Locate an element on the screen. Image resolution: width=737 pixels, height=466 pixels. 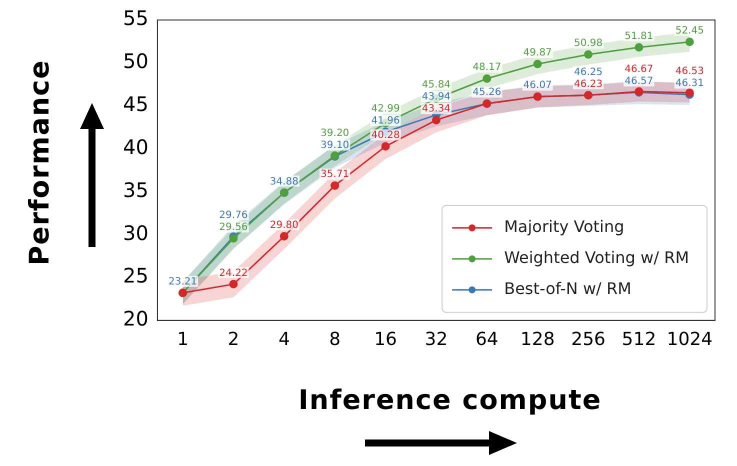
y-tick-label: 55 is located at coordinates (135, 18).